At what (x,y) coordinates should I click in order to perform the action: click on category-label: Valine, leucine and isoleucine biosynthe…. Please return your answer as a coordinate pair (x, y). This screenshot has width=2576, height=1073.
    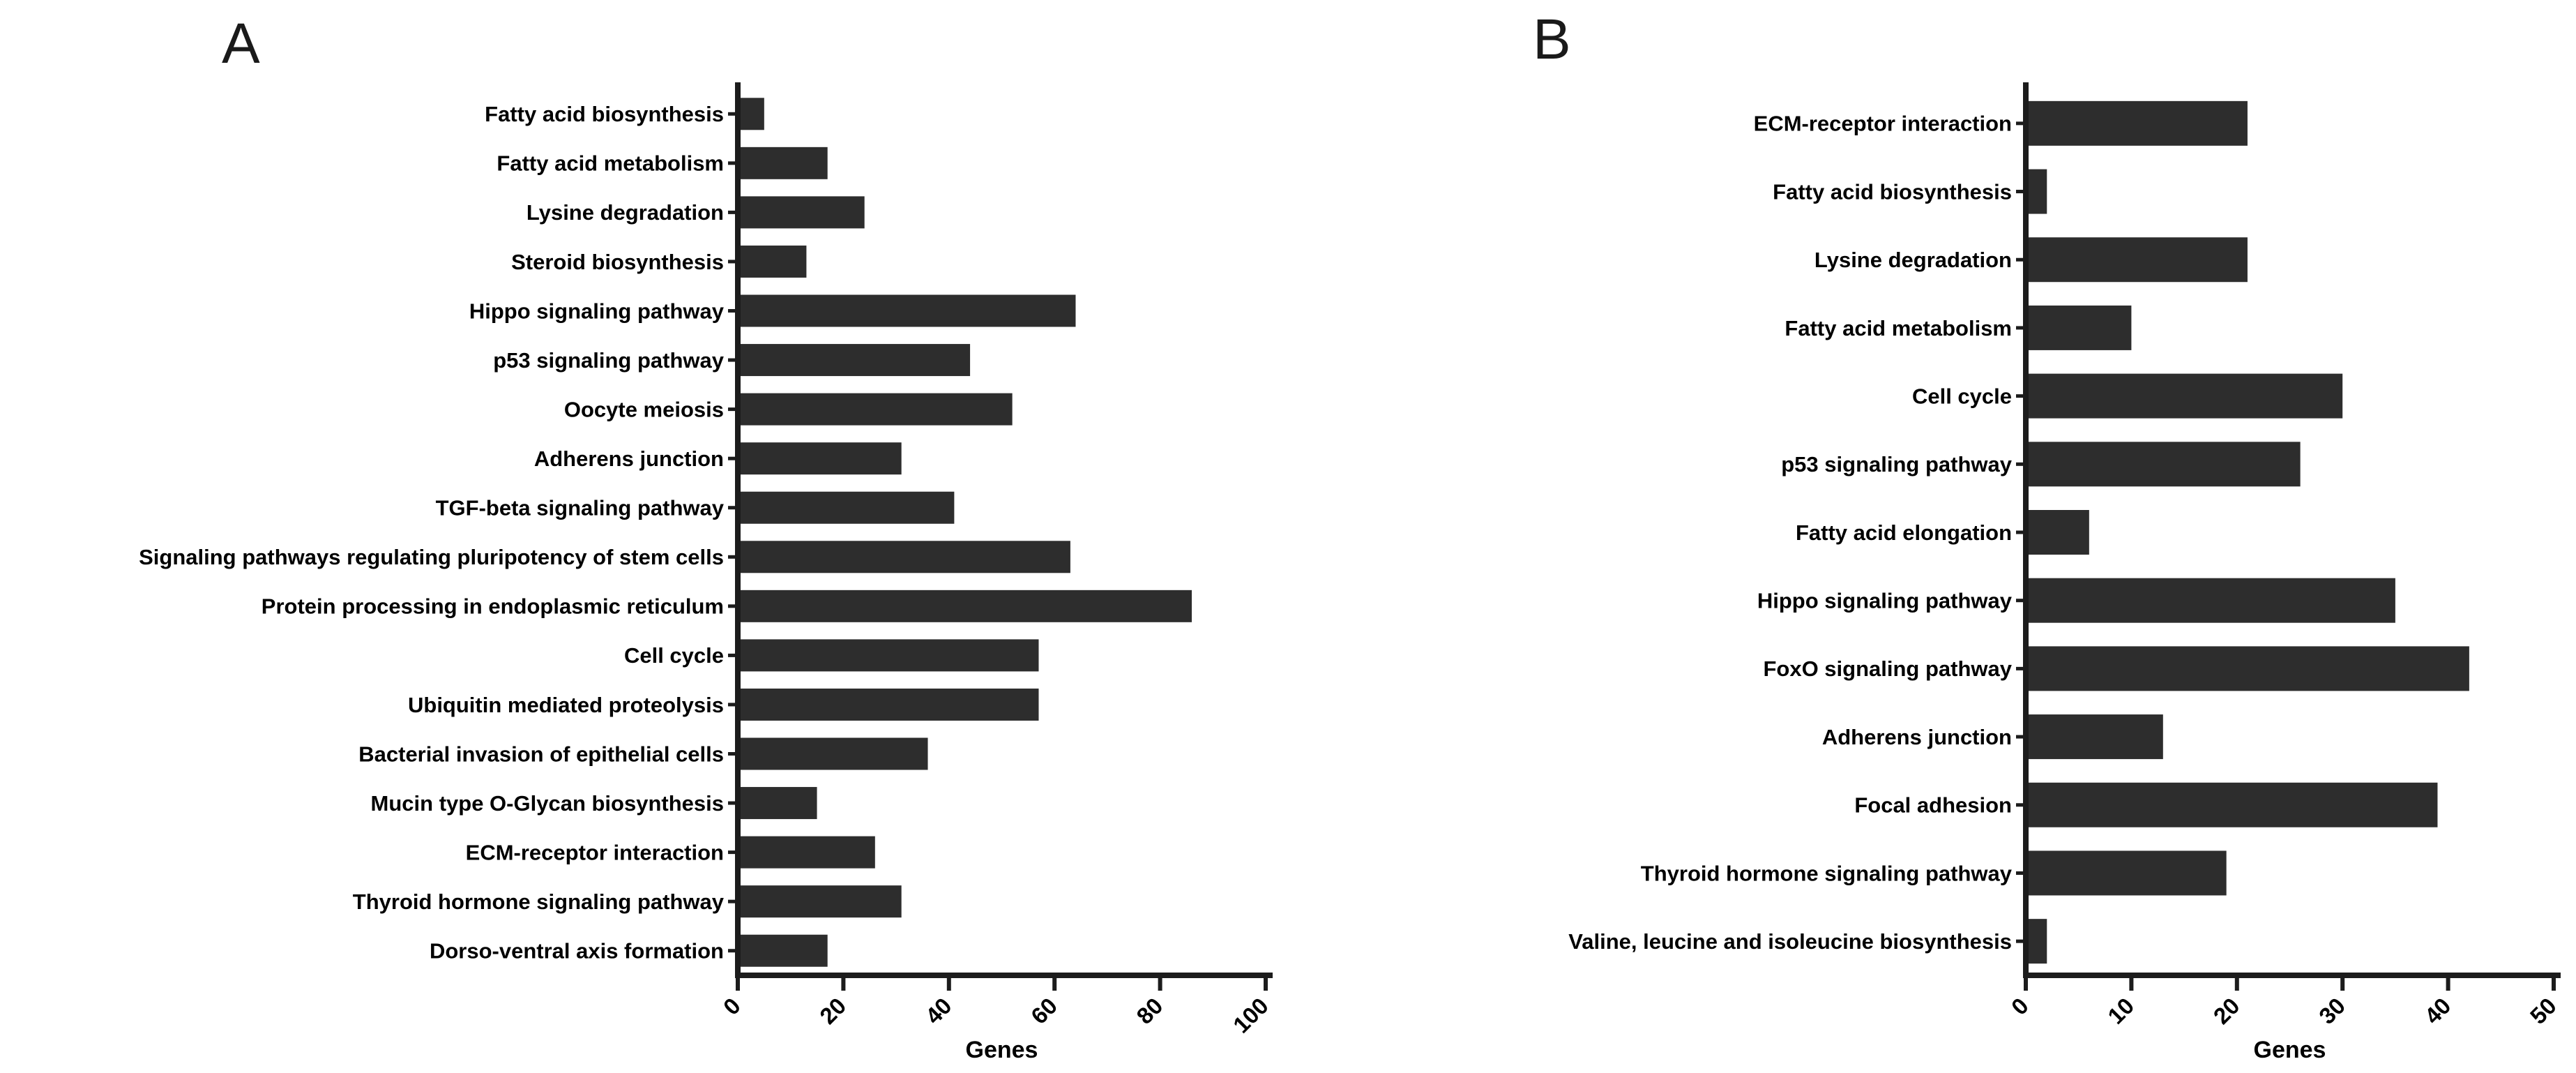
    Looking at the image, I should click on (1790, 941).